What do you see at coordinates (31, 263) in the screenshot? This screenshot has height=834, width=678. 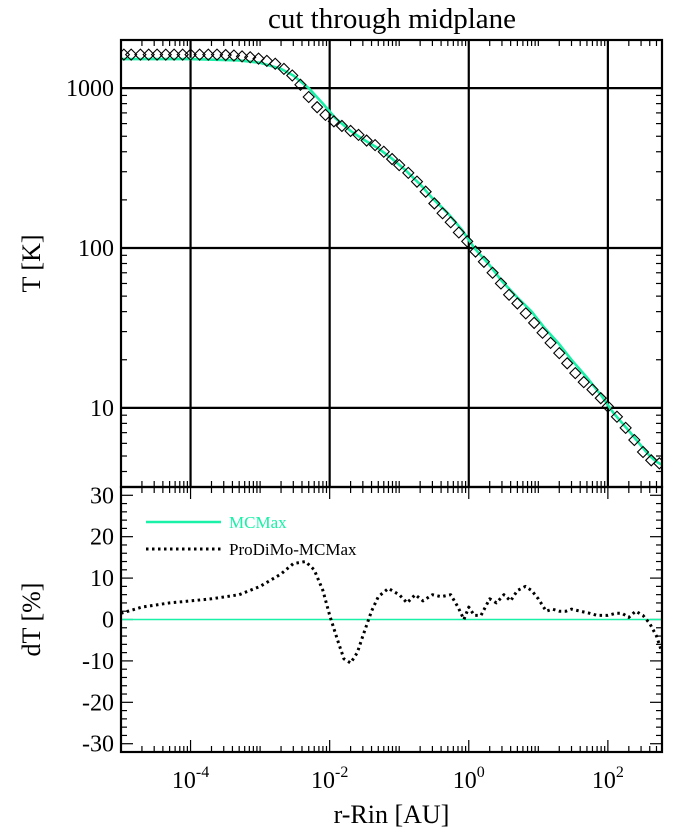 I see `y-axis-label: T [K]` at bounding box center [31, 263].